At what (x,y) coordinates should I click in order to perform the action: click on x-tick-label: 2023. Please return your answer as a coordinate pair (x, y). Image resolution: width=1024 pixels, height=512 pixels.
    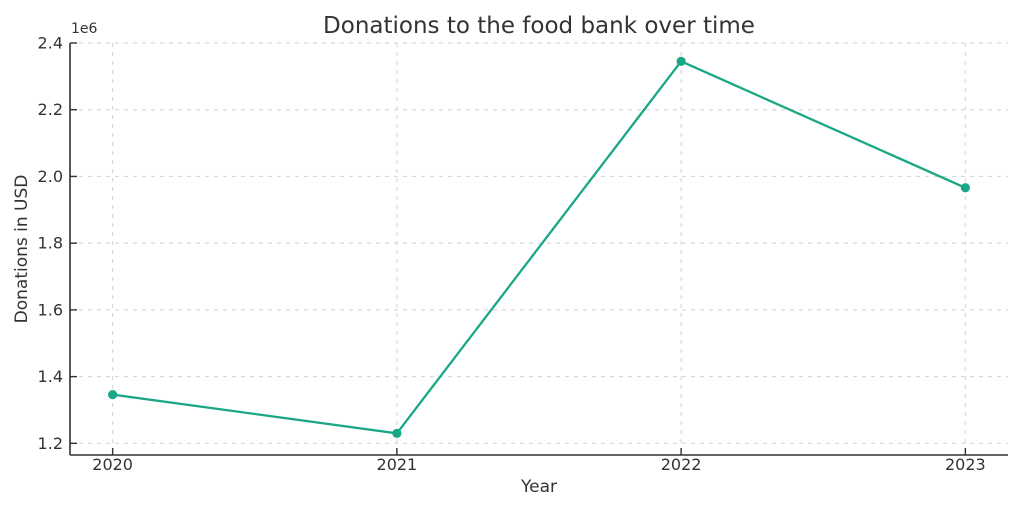
    Looking at the image, I should click on (965, 464).